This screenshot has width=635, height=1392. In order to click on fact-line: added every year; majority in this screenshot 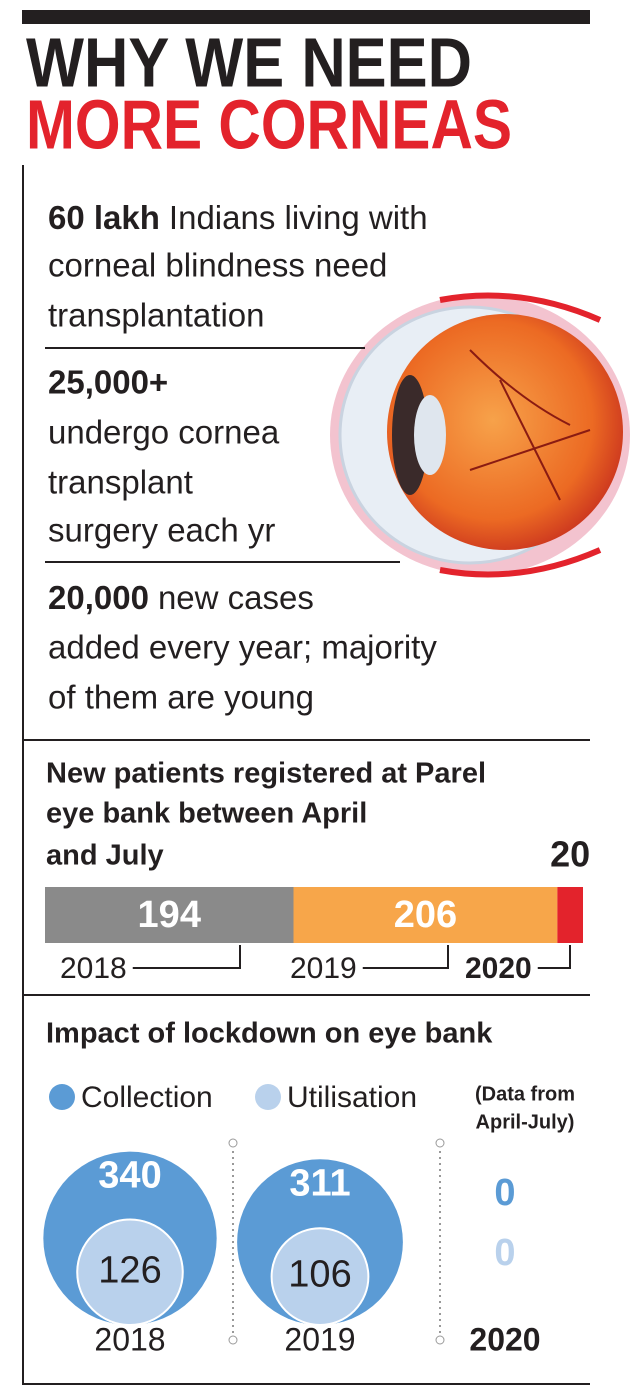, I will do `click(242, 647)`.